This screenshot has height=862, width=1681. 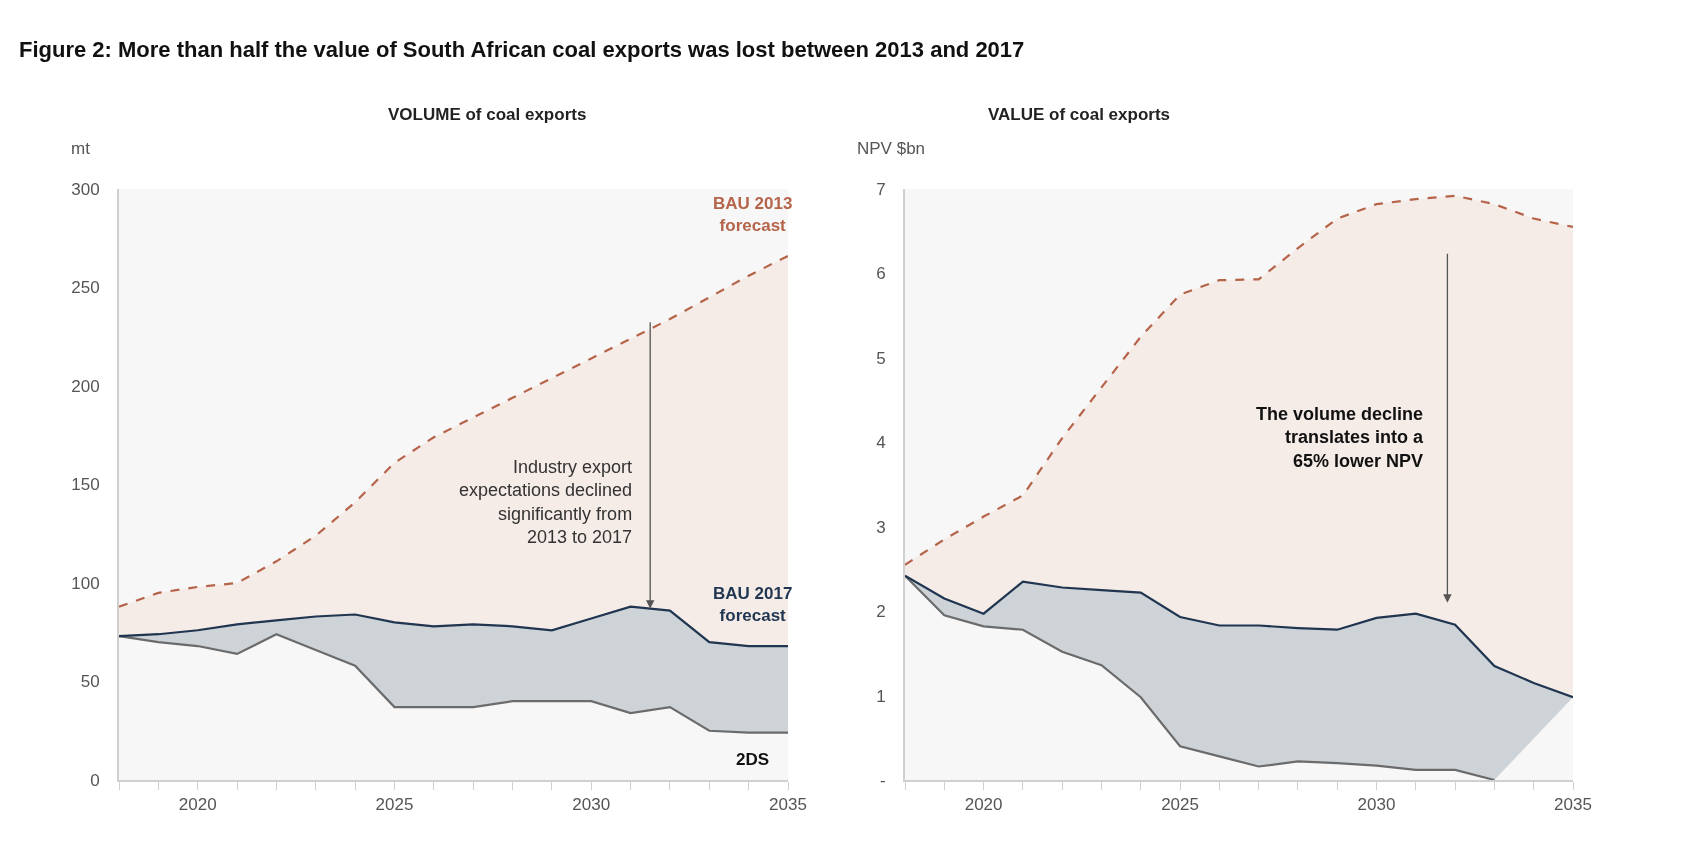 What do you see at coordinates (487, 114) in the screenshot?
I see `chart-subtitle: VOLUME of coal exports` at bounding box center [487, 114].